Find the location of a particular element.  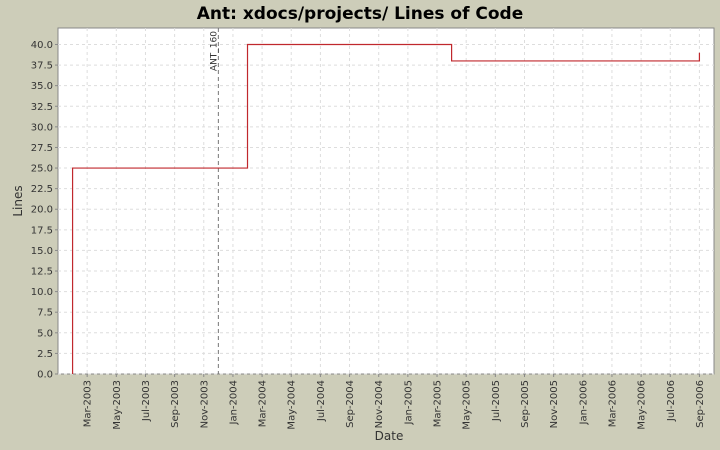

x-tick-label: Jan-2006 is located at coordinates (583, 402).